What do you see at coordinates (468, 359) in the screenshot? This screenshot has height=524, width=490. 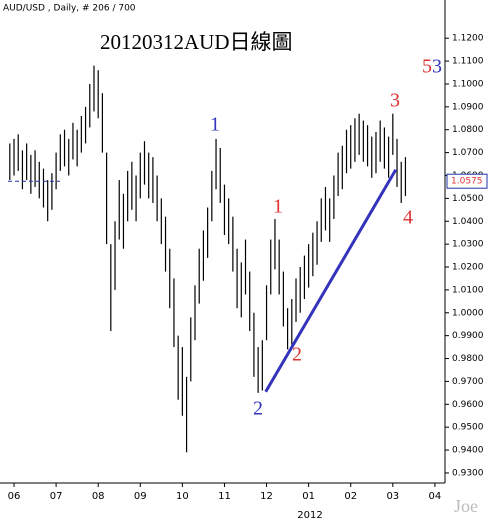 I see `y-tick-label: 0.9800` at bounding box center [468, 359].